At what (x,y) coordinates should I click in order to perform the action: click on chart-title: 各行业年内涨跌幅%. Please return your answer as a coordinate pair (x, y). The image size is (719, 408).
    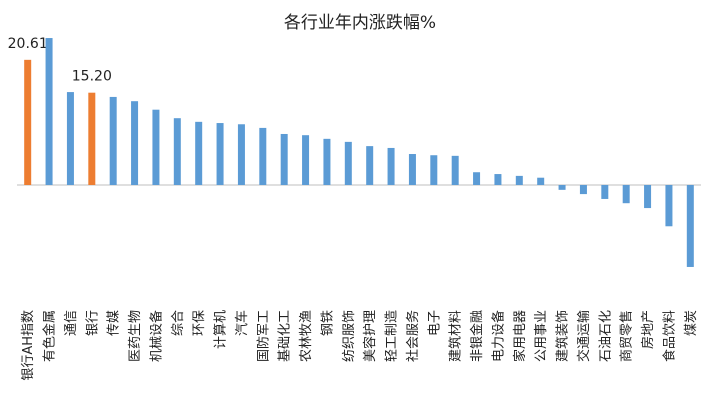
    Looking at the image, I should click on (360, 23).